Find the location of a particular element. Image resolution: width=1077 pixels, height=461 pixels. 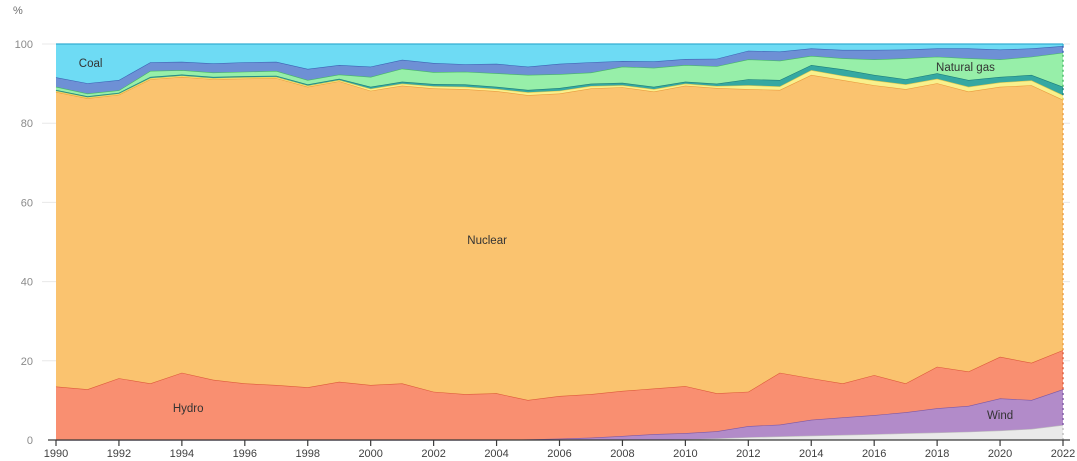

series-label-nuclear: Nuclear is located at coordinates (487, 241).